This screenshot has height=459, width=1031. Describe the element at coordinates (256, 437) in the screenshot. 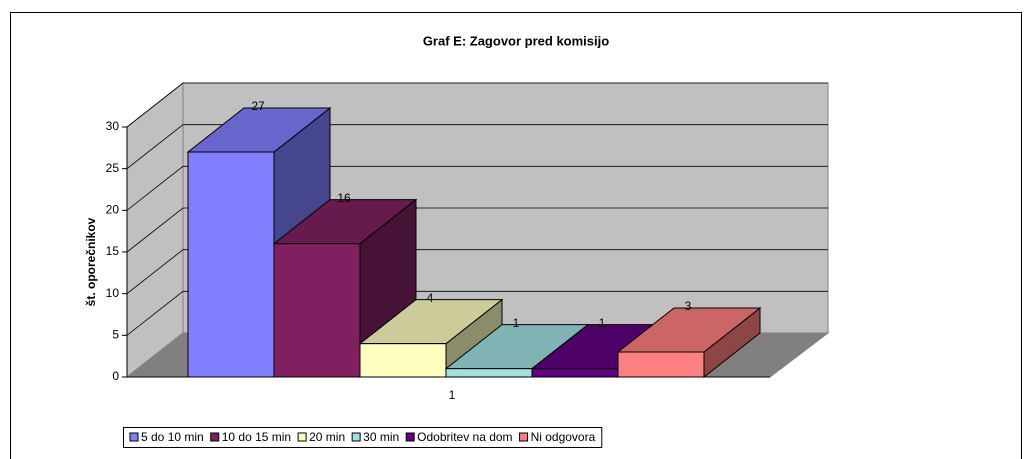

I see `legend-label: 10 do 15 min` at that location.